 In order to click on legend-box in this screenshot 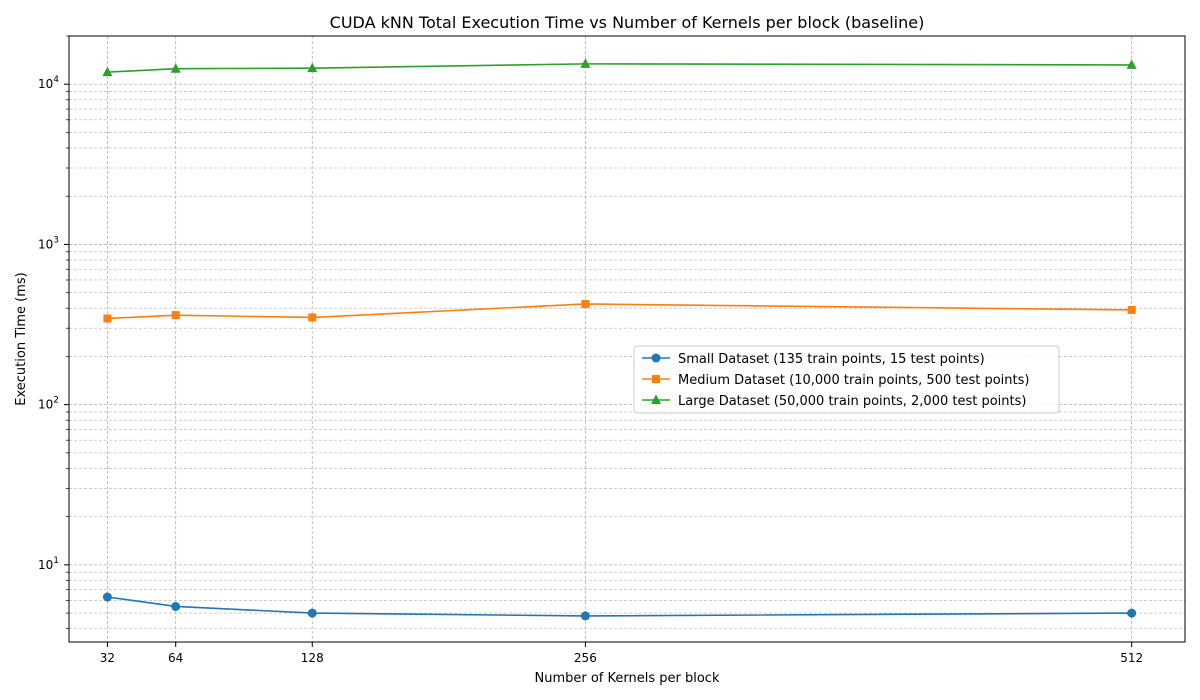, I will do `click(846, 379)`.